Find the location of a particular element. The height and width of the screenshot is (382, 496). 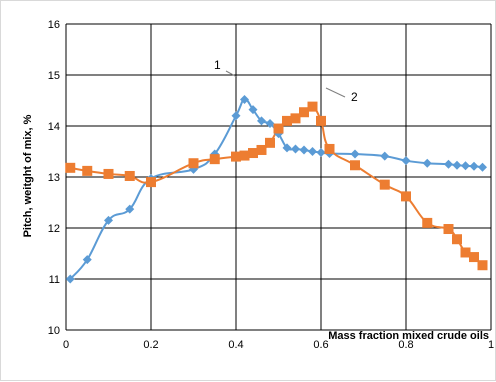

y-tick-label: 16 is located at coordinates (54, 25).